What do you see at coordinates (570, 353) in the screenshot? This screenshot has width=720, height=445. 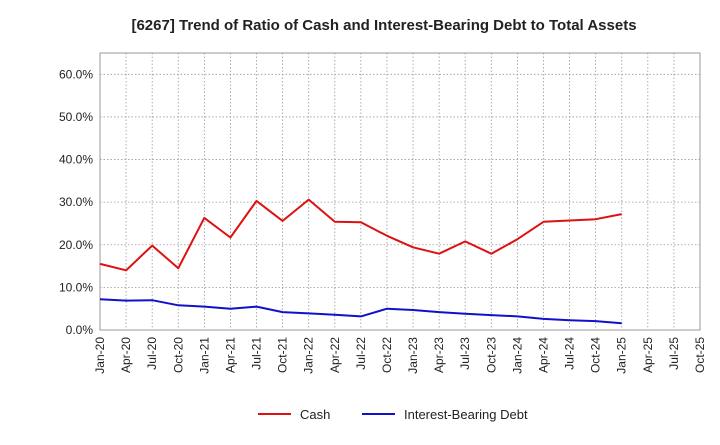 I see `x-tick-label: Jul-24` at bounding box center [570, 353].